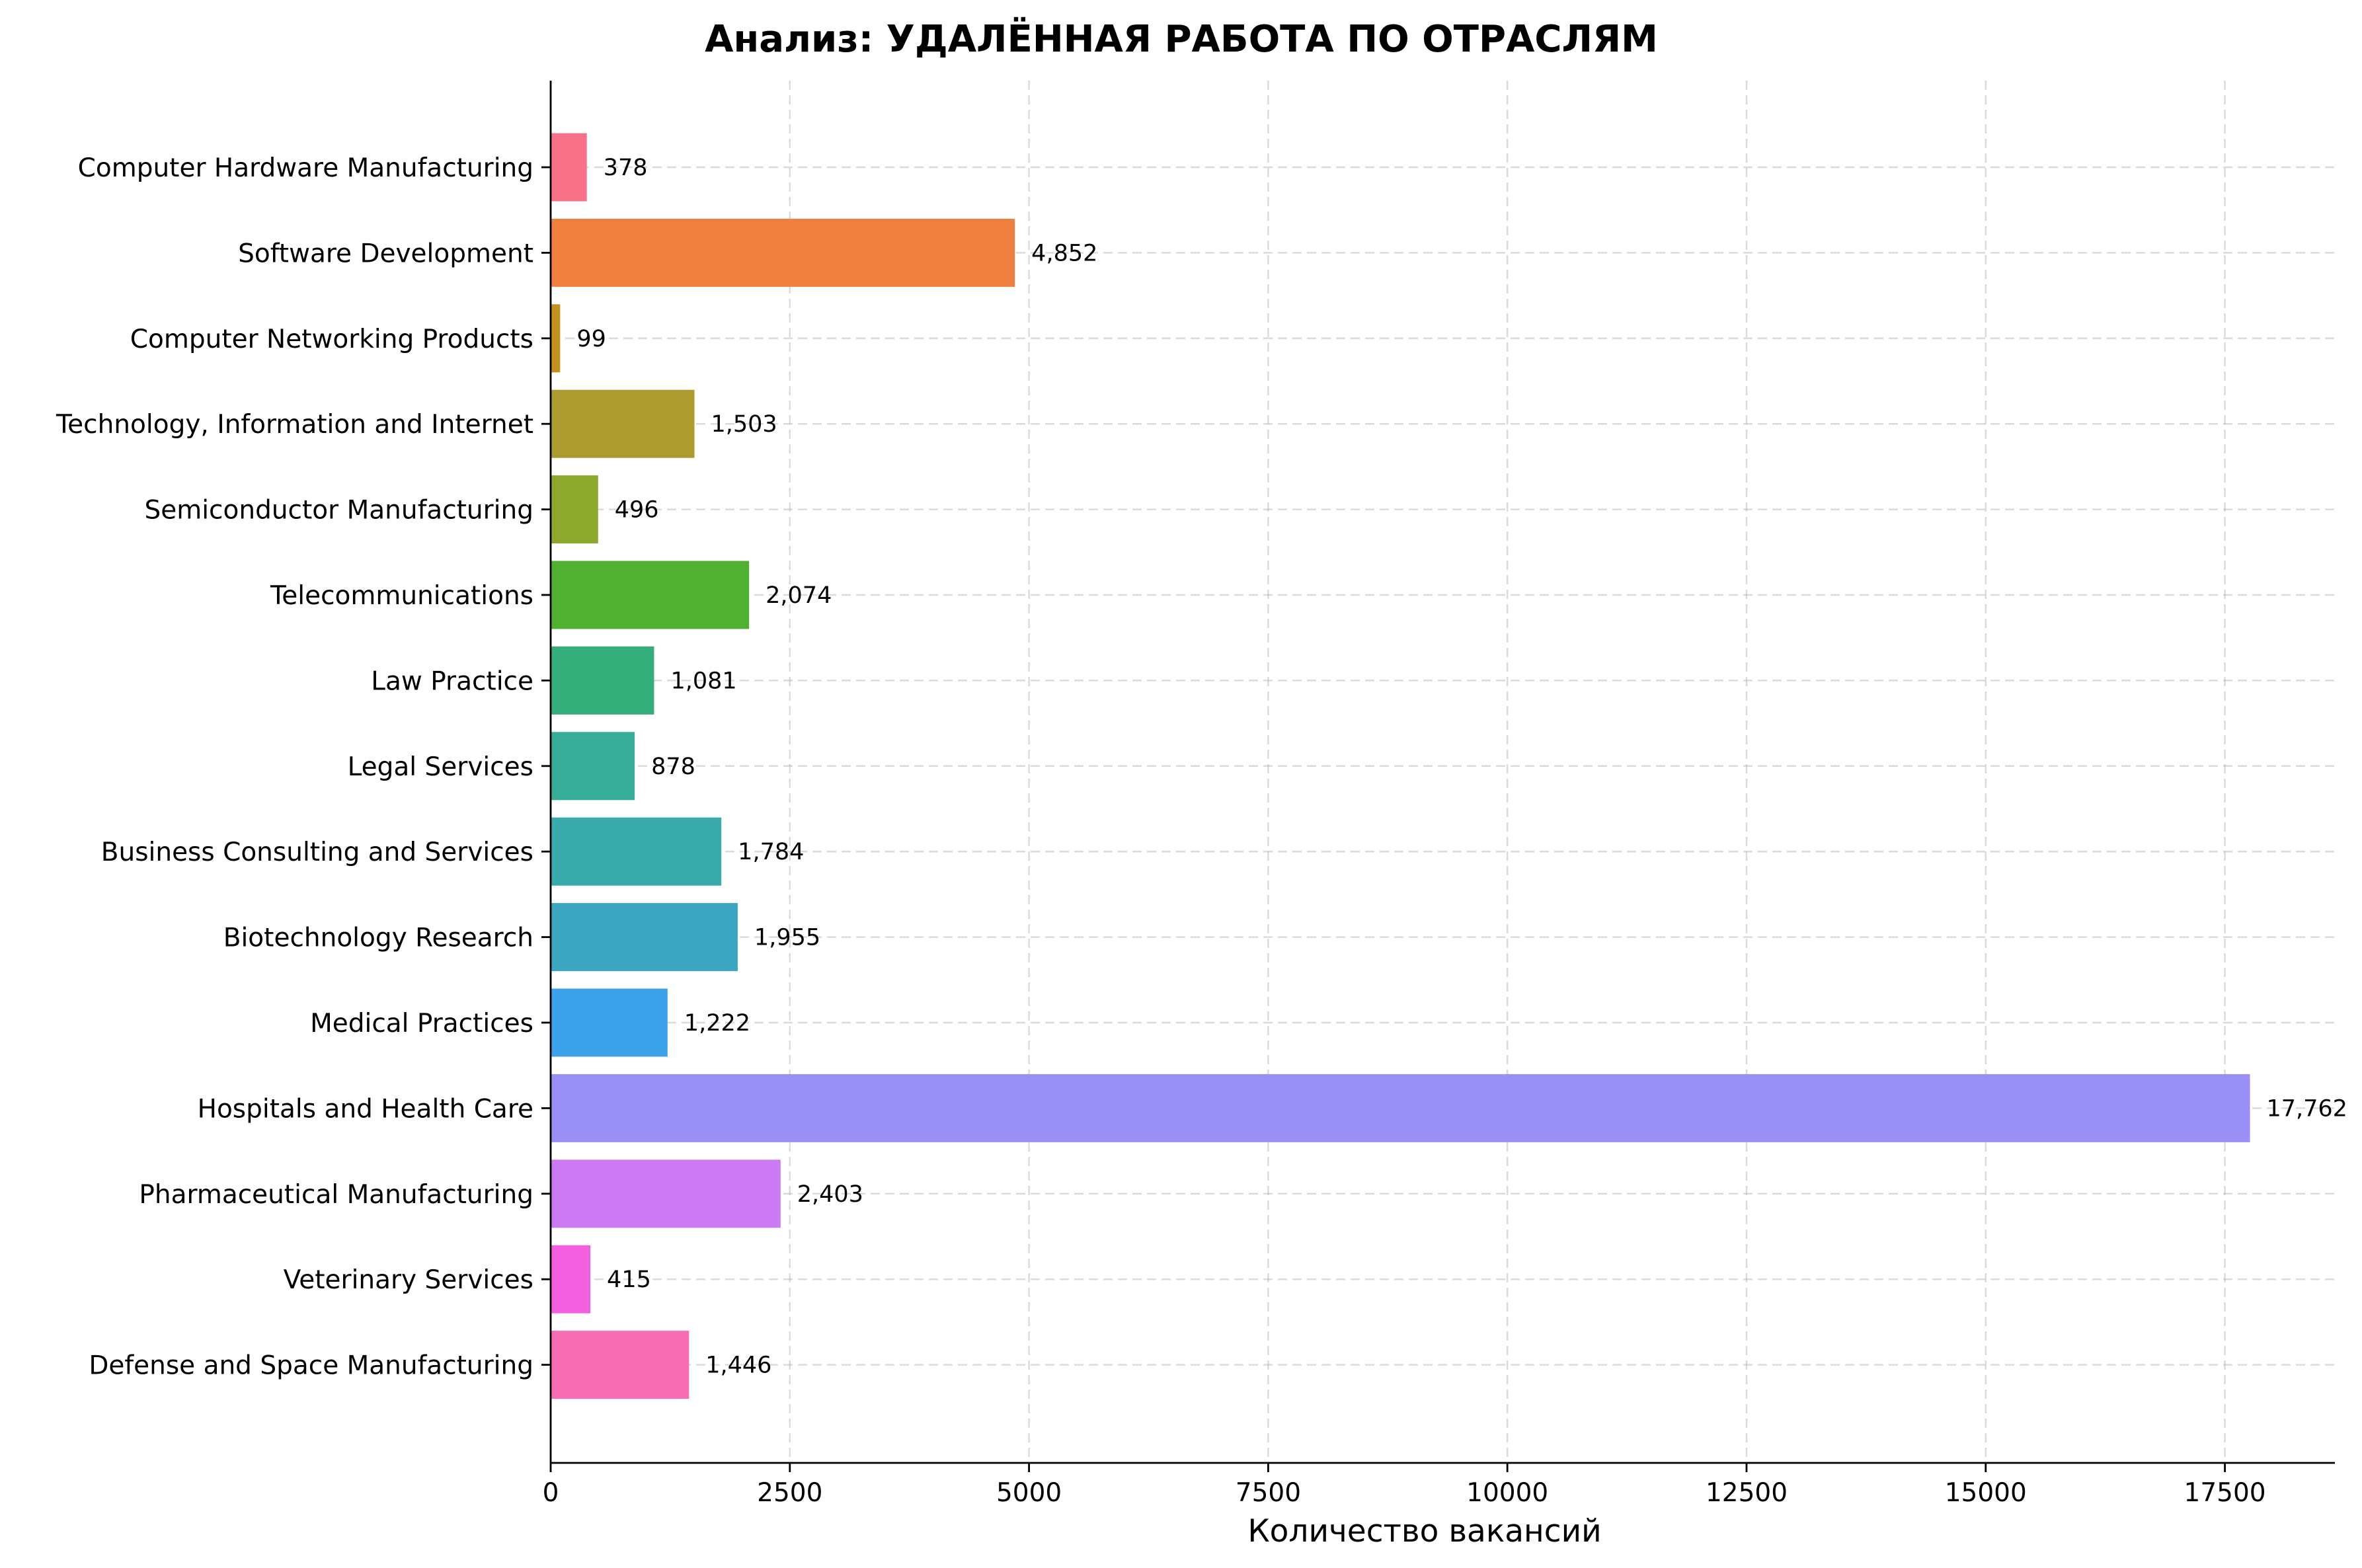  Describe the element at coordinates (2306, 1108) in the screenshot. I see `data-label: 17,762` at that location.